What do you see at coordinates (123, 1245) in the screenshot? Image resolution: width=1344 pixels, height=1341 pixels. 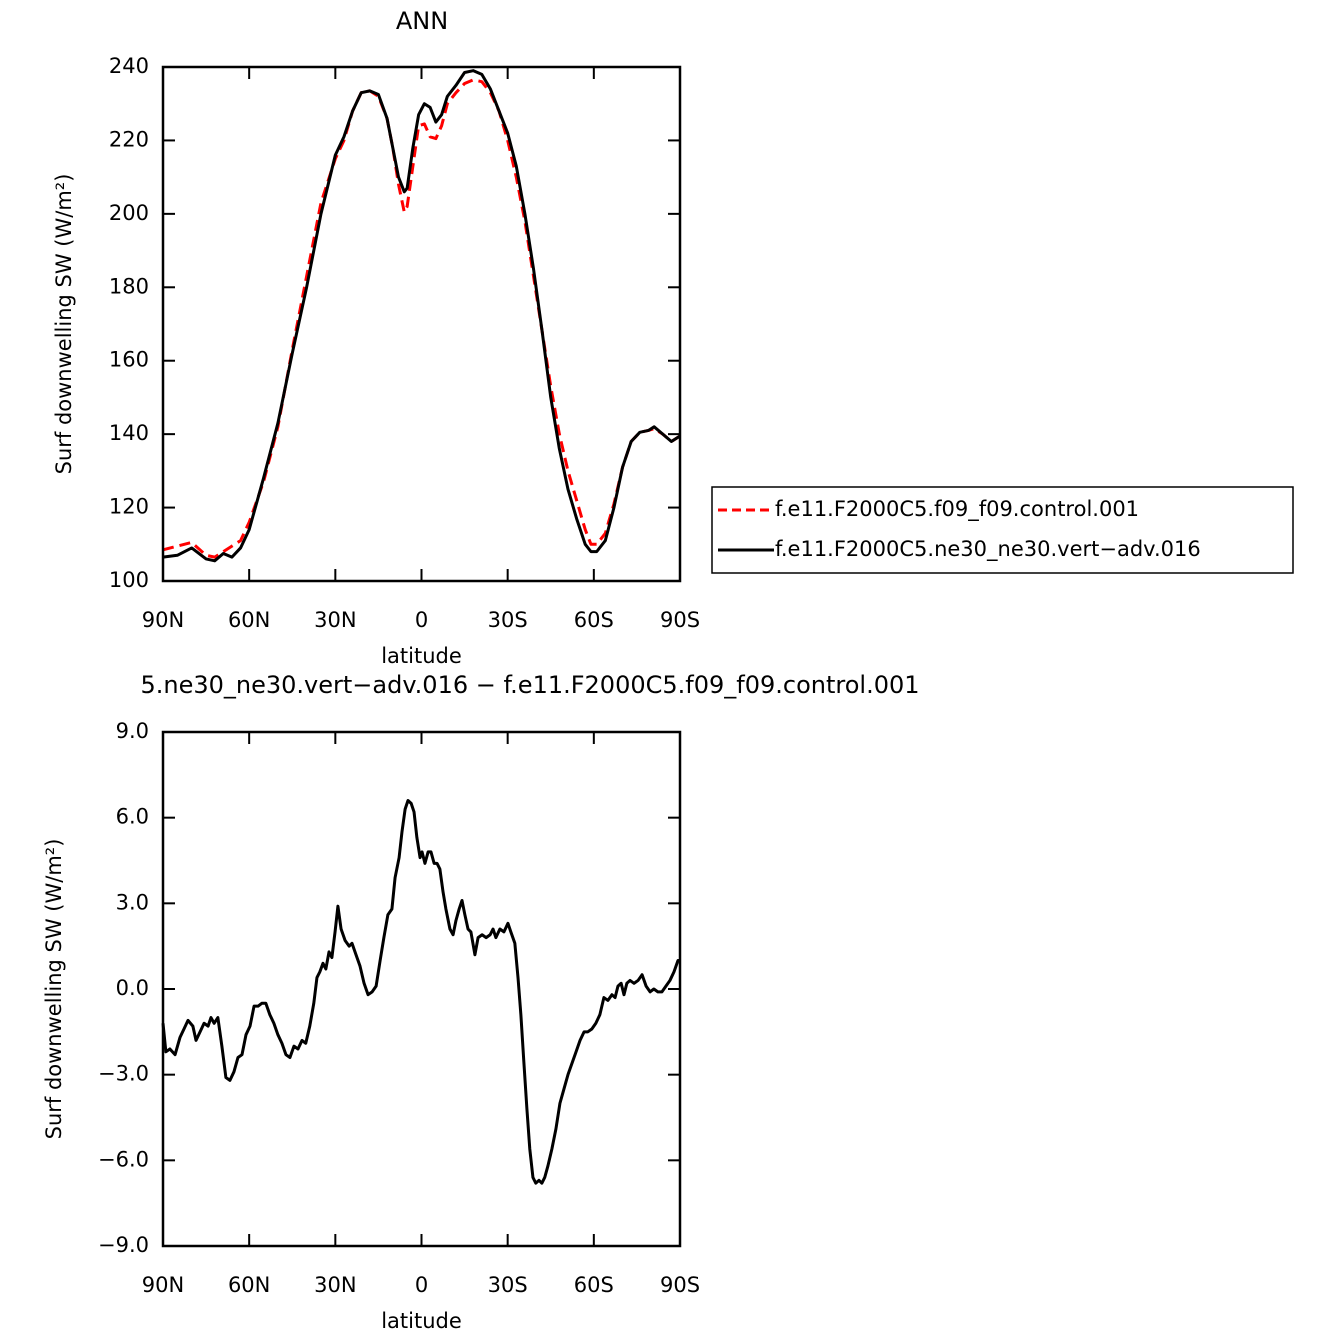 I see `y-tick-label: −9.0` at bounding box center [123, 1245].